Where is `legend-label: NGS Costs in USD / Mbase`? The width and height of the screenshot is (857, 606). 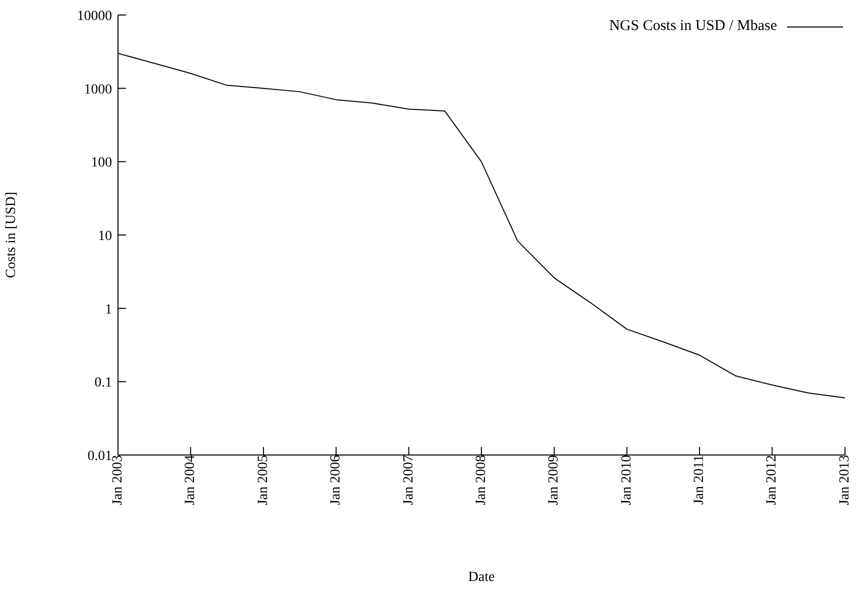
legend-label: NGS Costs in USD / Mbase is located at coordinates (693, 26).